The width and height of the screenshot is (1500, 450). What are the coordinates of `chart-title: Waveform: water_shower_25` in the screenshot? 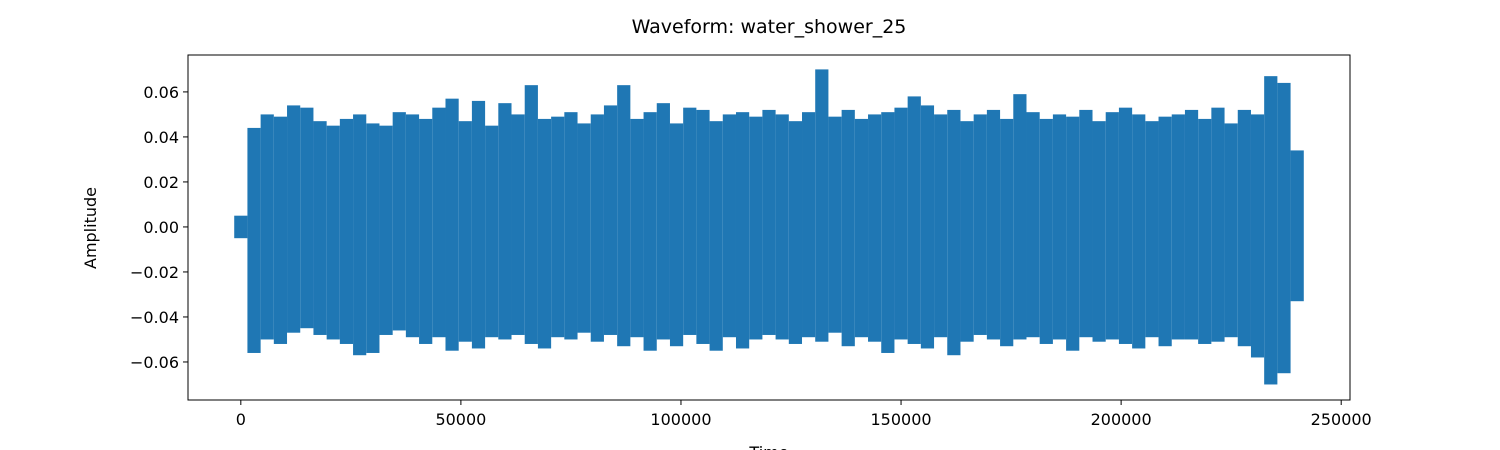 It's located at (769, 27).